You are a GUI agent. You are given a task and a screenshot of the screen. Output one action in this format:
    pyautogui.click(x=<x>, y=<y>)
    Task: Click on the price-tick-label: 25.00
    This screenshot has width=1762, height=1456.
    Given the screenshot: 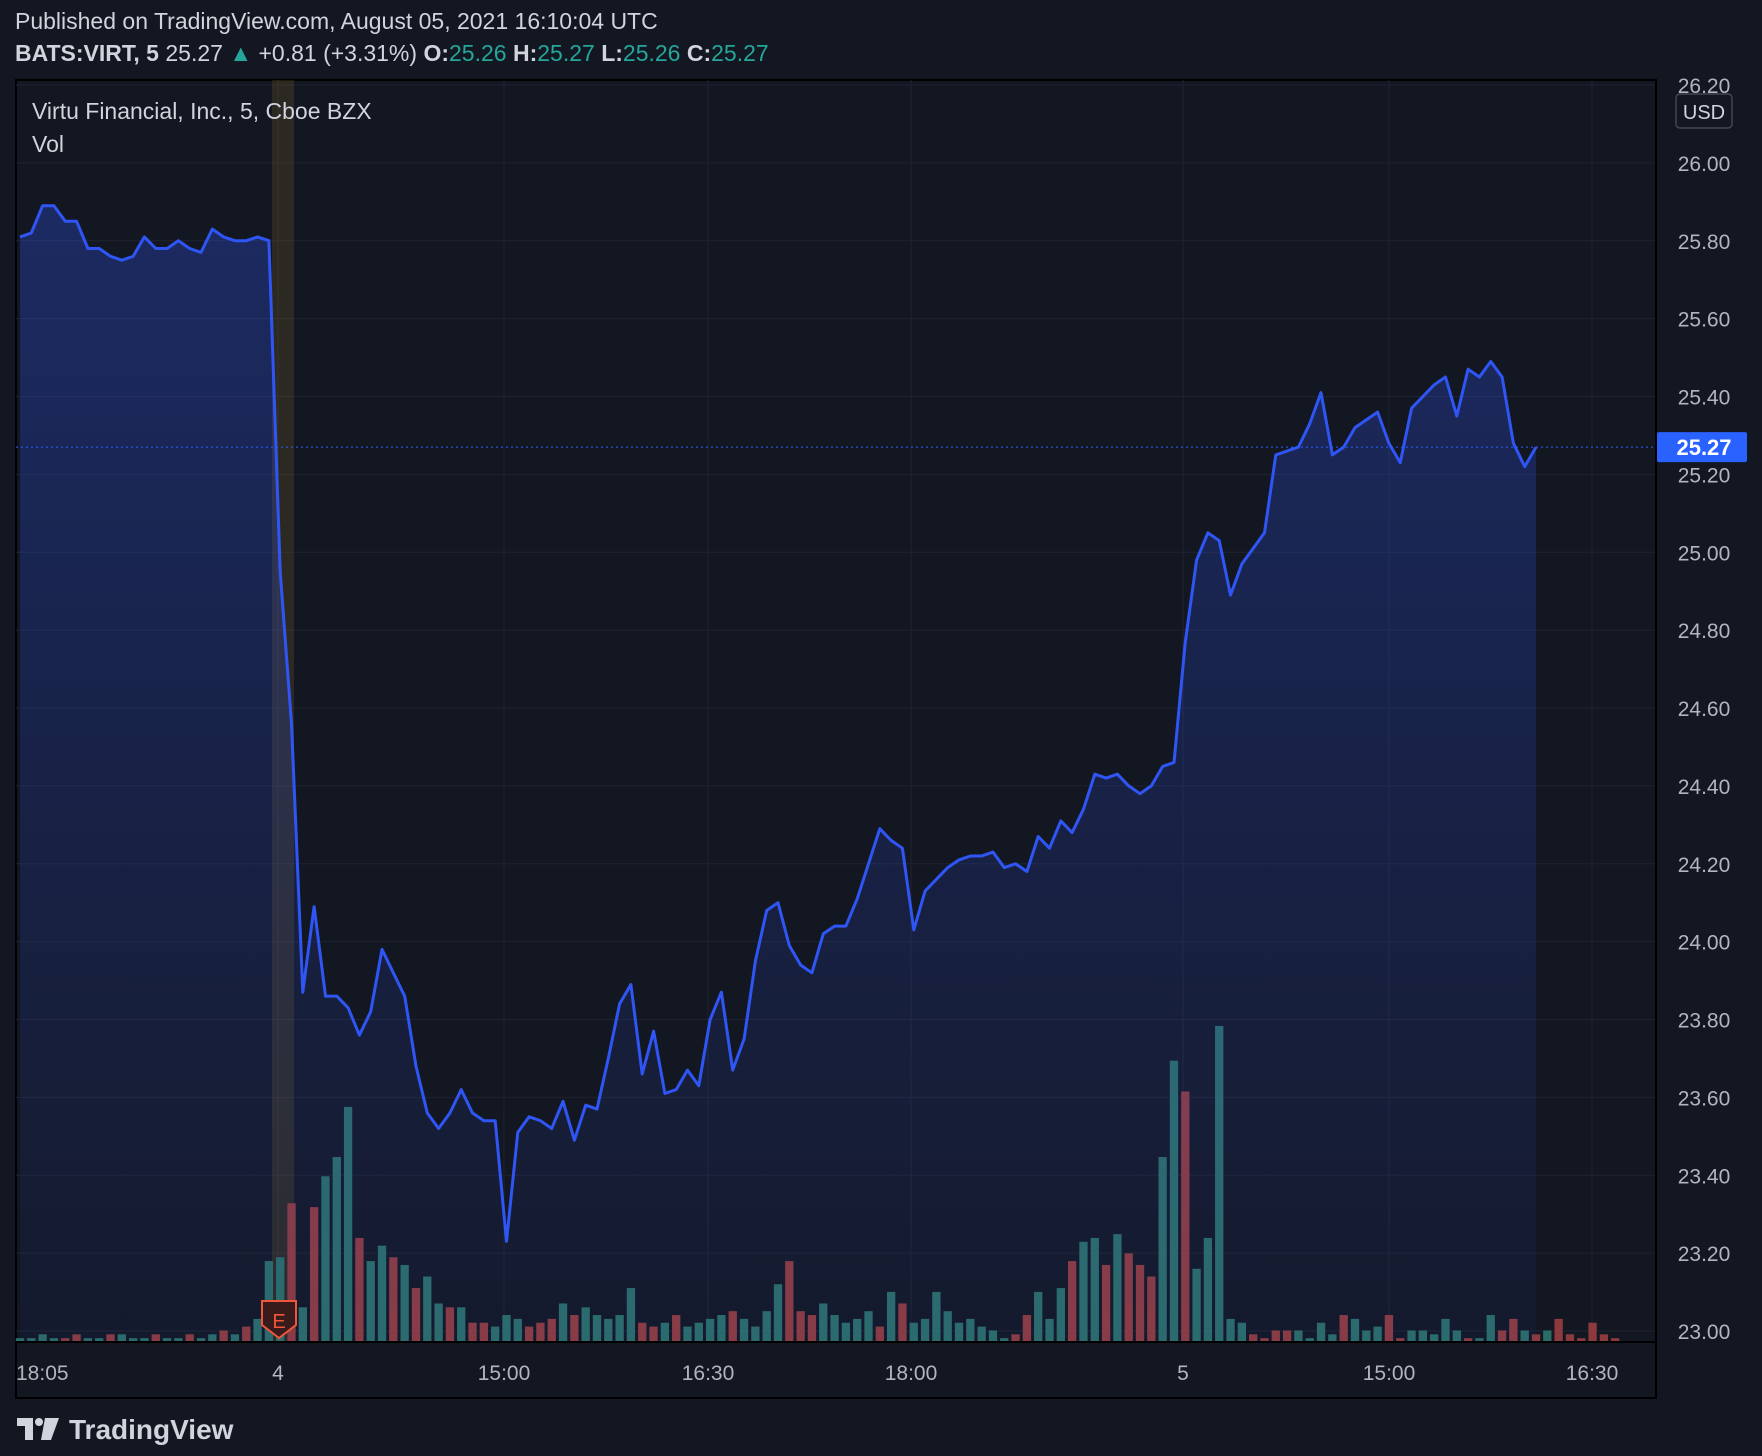 What is the action you would take?
    pyautogui.click(x=1704, y=553)
    